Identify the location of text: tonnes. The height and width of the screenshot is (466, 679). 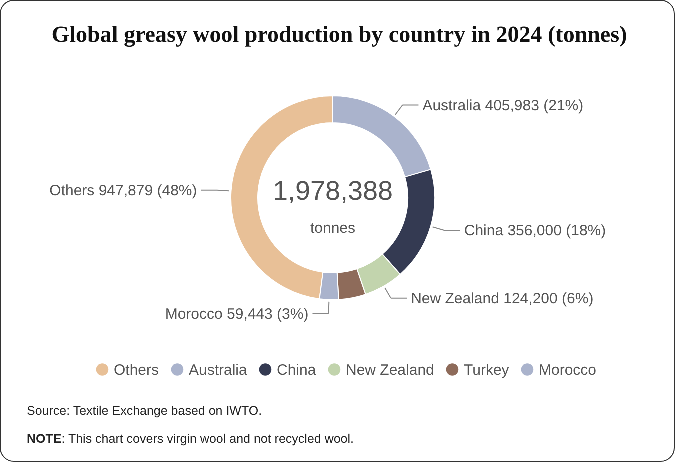
(333, 228).